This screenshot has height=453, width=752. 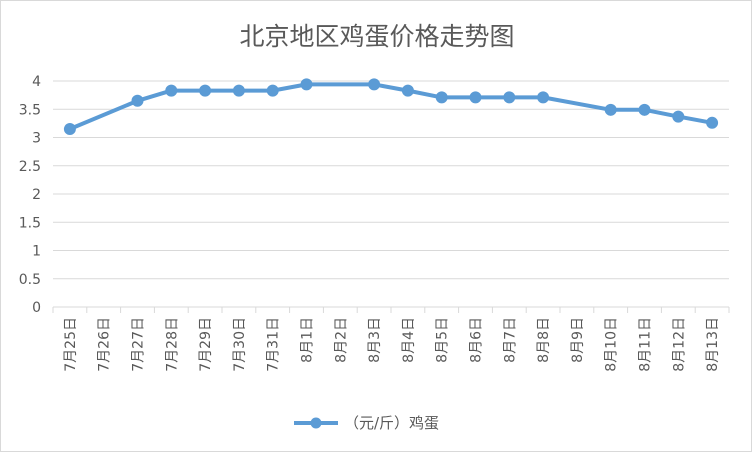 I want to click on axes, so click(x=391, y=309).